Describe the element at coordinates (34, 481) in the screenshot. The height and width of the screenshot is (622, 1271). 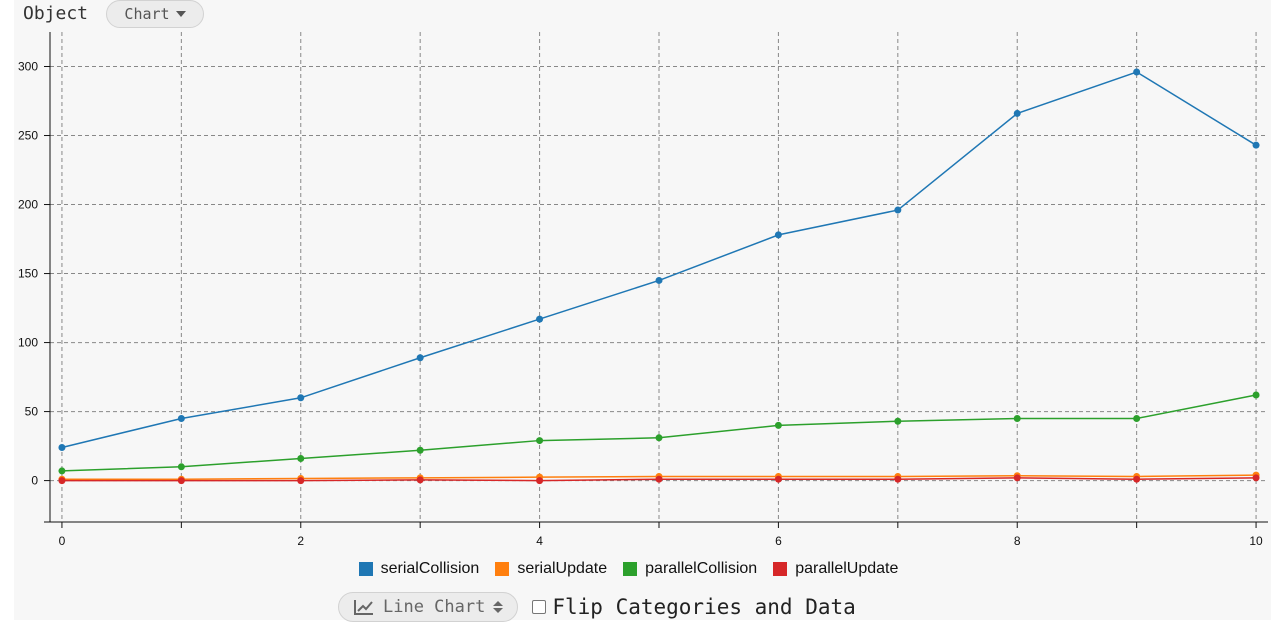
I see `y-tick-label: 0` at that location.